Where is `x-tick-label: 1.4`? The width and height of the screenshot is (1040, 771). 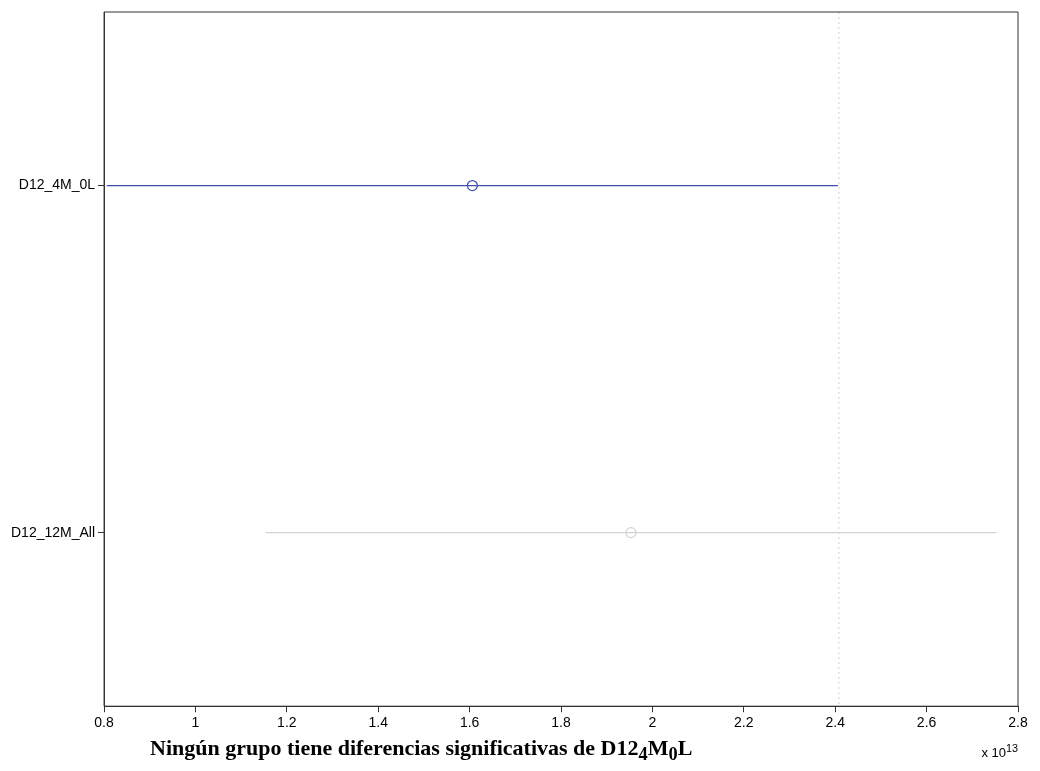
x-tick-label: 1.4 is located at coordinates (378, 722).